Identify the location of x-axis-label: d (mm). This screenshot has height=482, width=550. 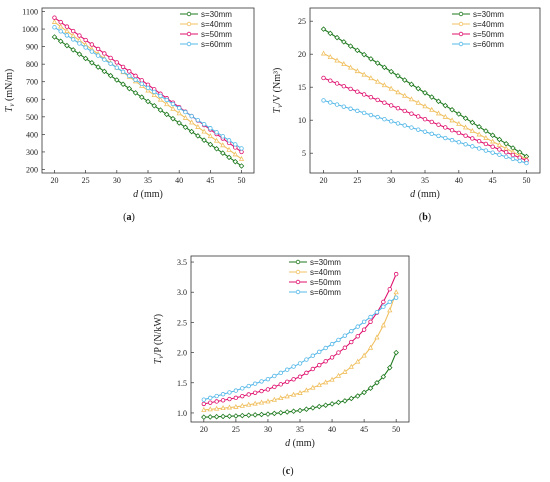
(300, 443).